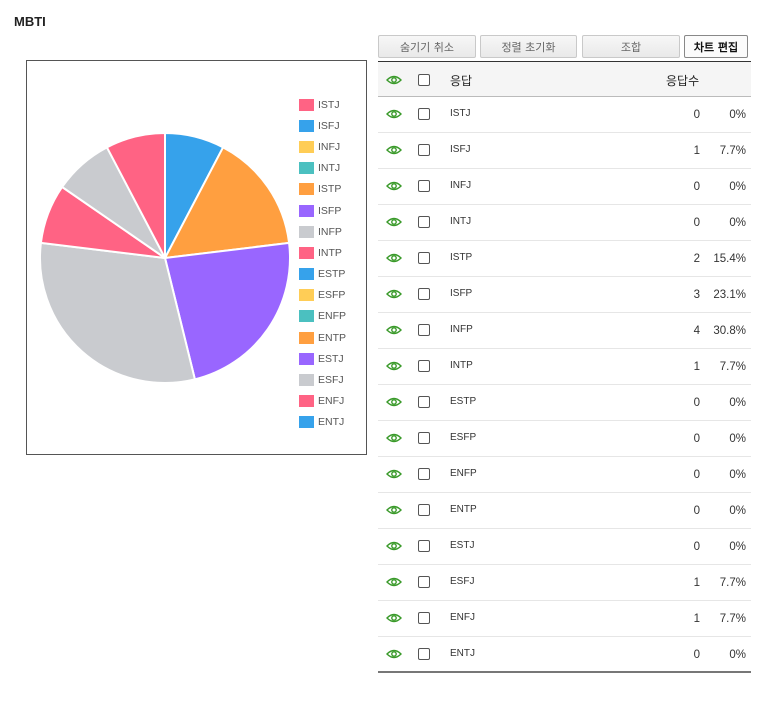 The image size is (768, 701). Describe the element at coordinates (322, 210) in the screenshot. I see `legend-item: ISFP` at that location.